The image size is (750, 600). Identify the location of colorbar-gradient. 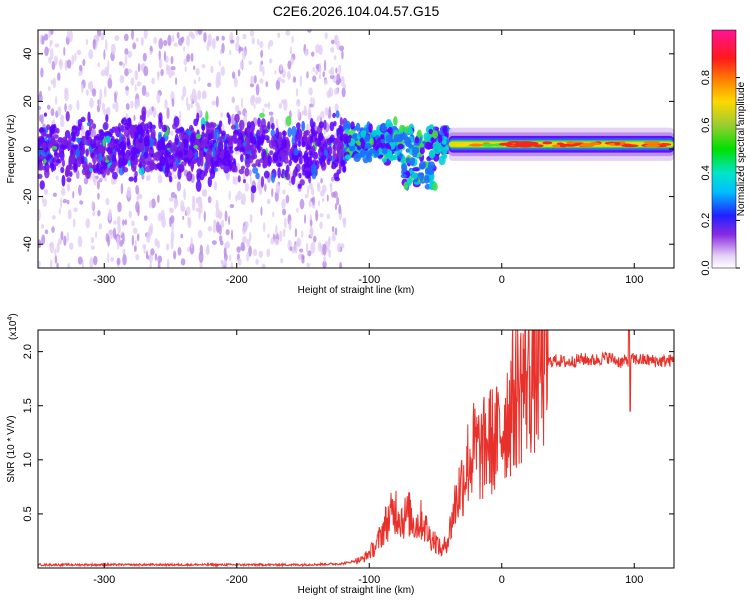
(724, 149).